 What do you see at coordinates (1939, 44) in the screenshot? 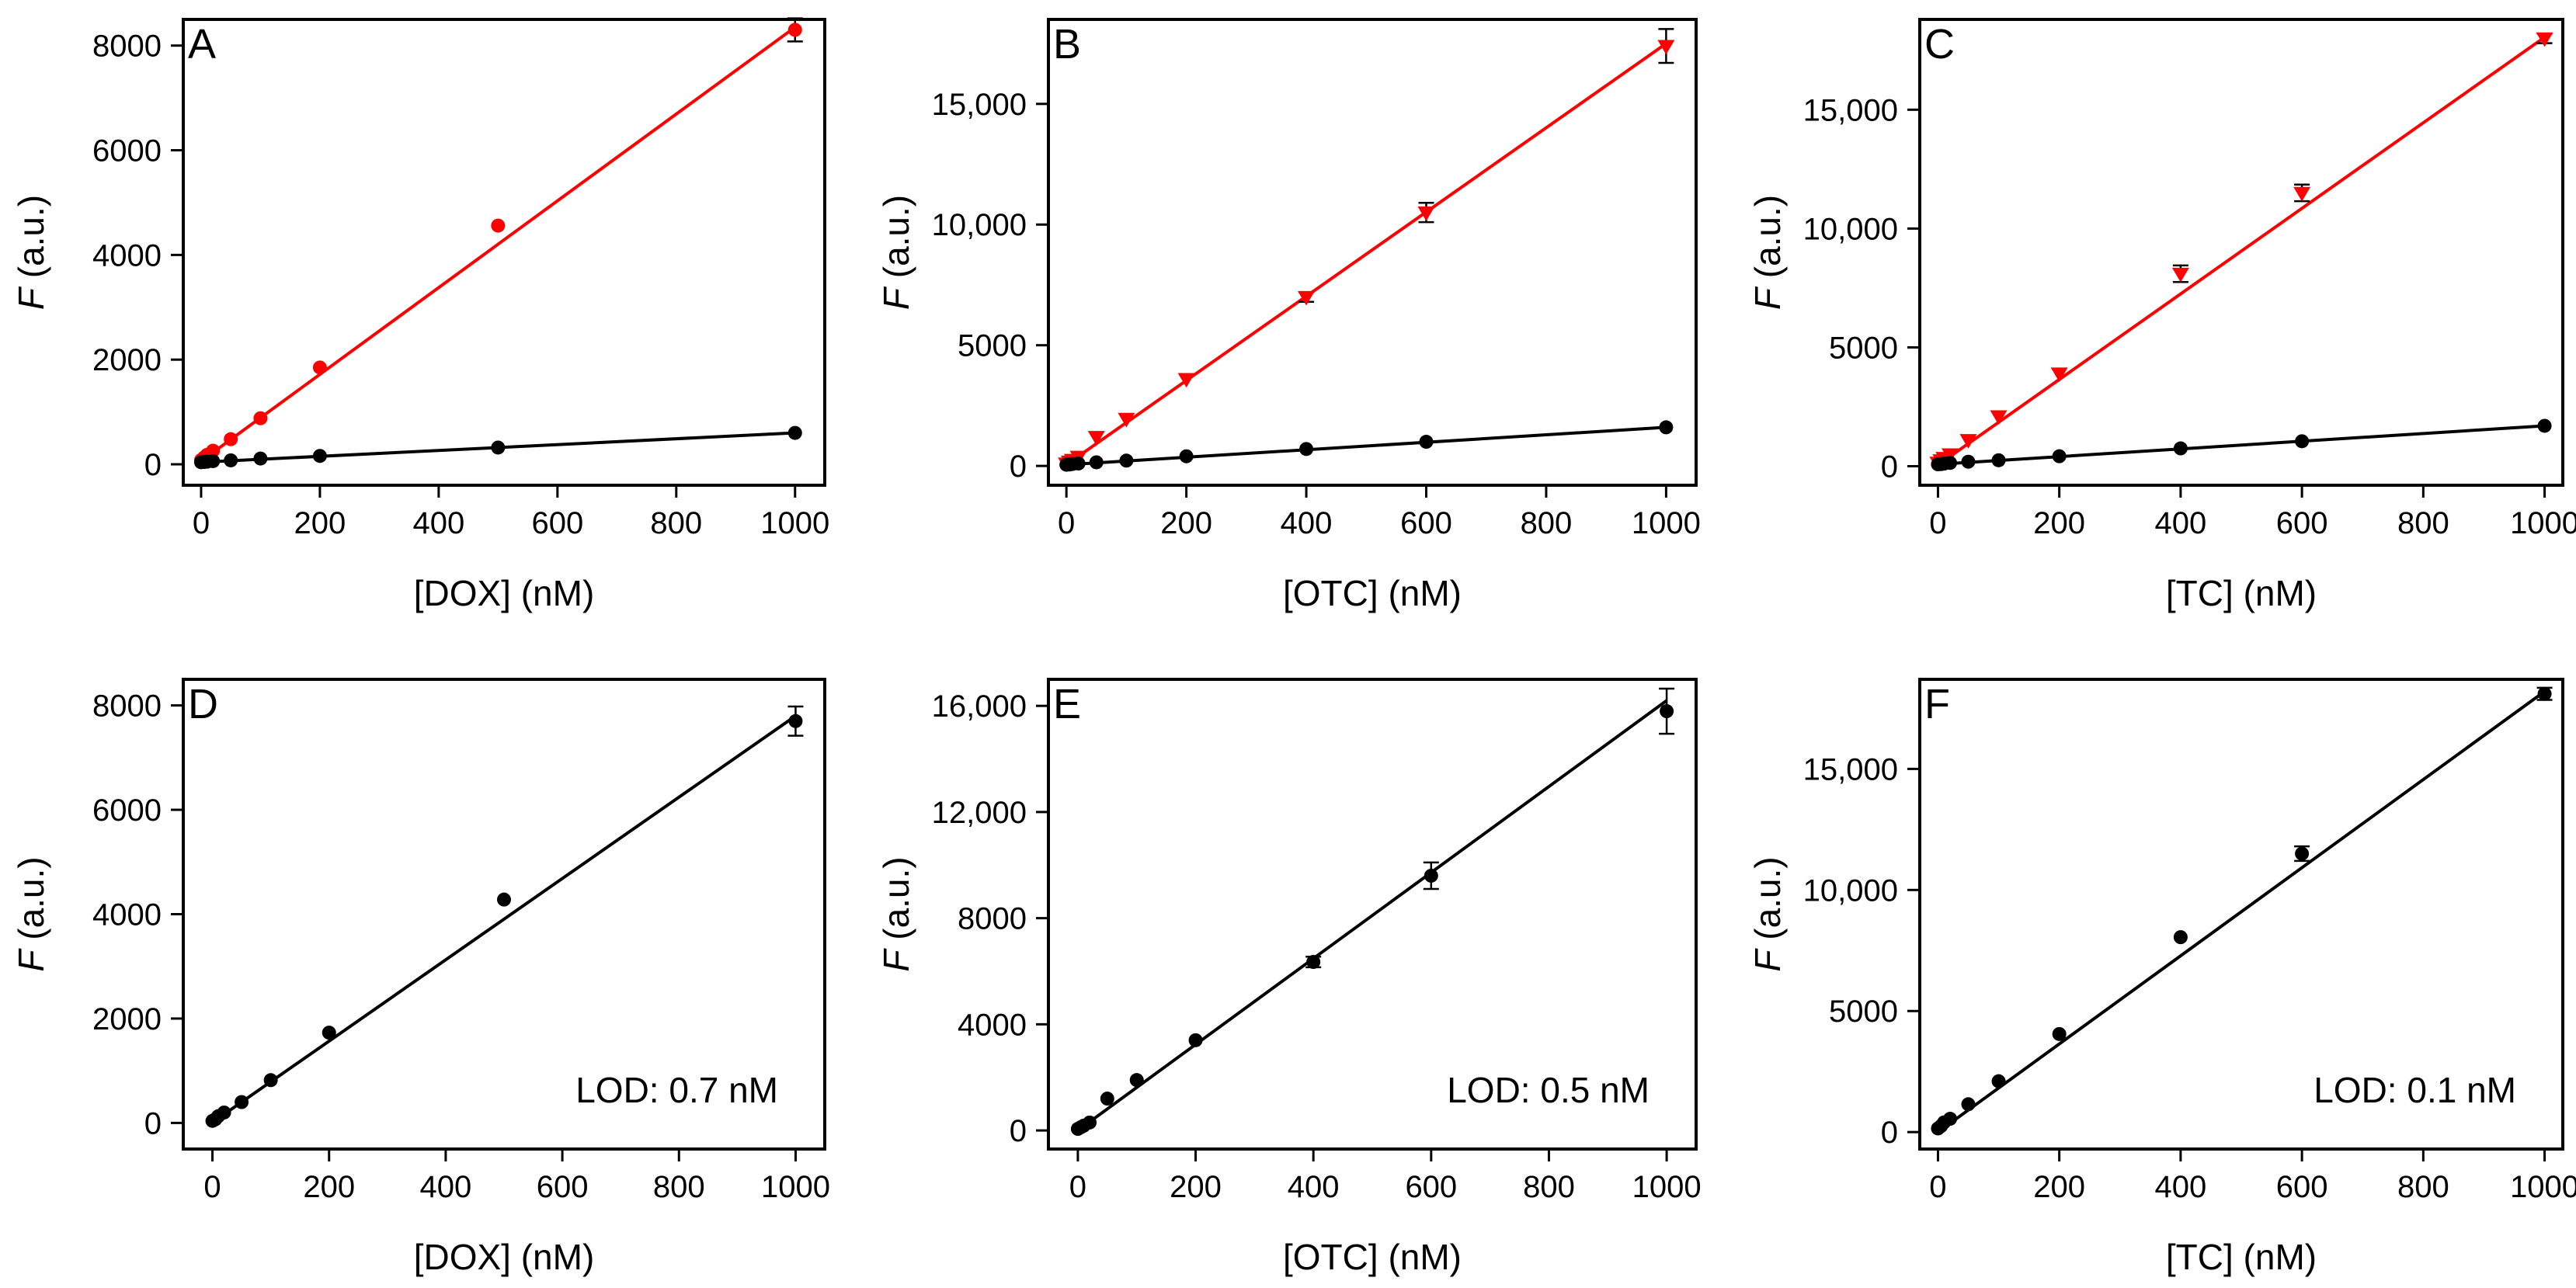
I see `panel-label: C` at bounding box center [1939, 44].